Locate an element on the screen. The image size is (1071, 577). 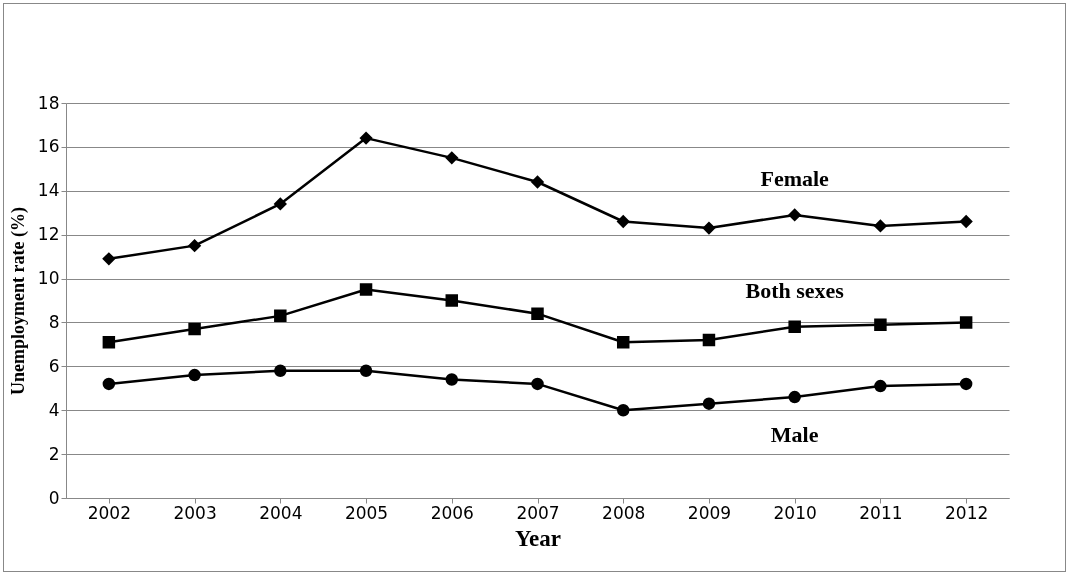
y-tick-label: 18 is located at coordinates (48, 102).